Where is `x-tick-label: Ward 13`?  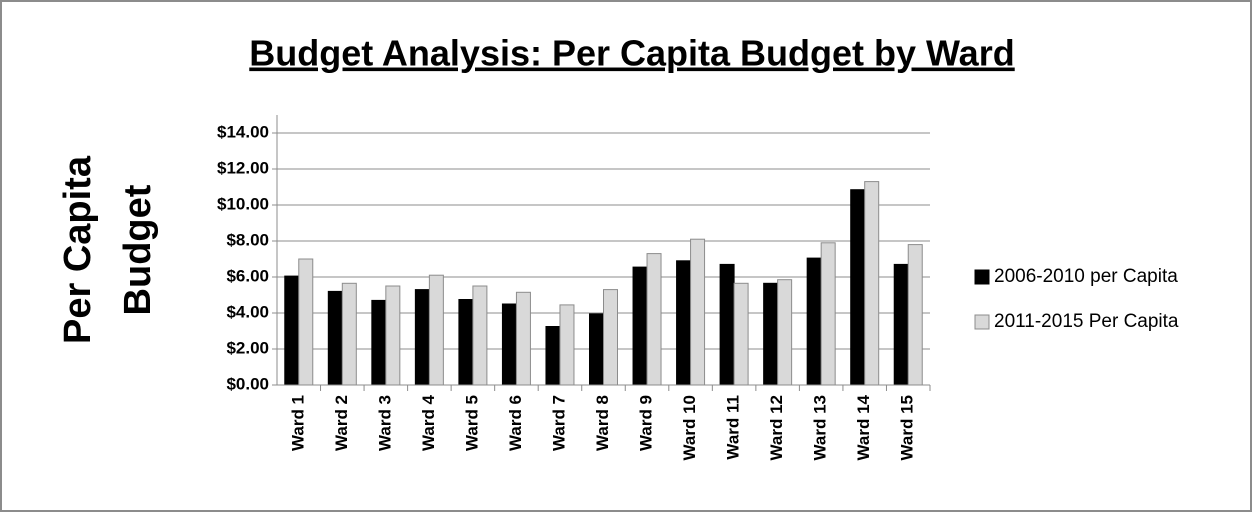 x-tick-label: Ward 13 is located at coordinates (820, 428).